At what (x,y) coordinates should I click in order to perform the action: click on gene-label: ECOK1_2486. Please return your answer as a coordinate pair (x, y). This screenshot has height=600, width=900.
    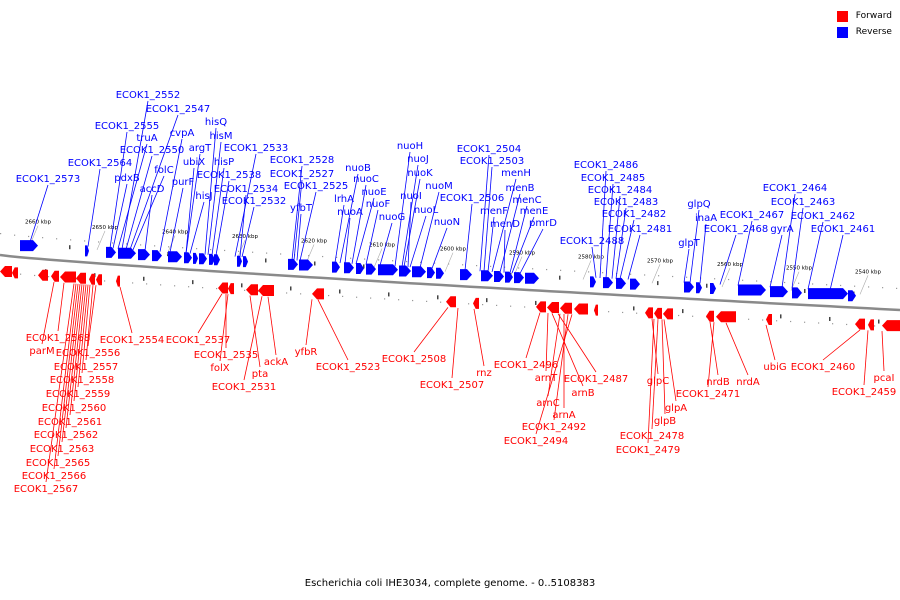
    Looking at the image, I should click on (606, 165).